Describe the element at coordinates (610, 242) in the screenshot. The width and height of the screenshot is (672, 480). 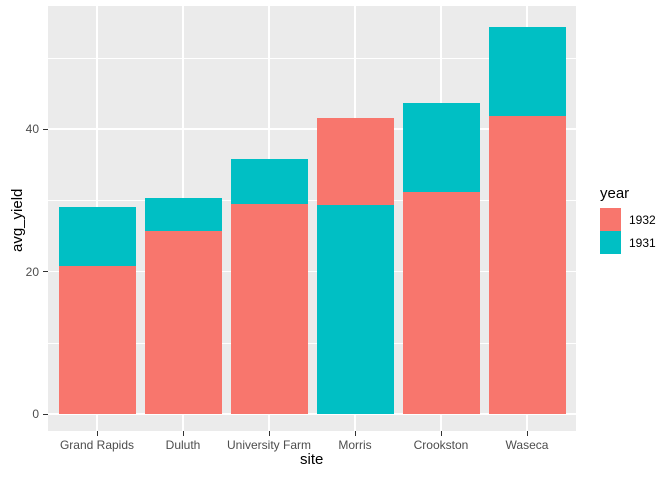
I see `legend-swatch-1931` at that location.